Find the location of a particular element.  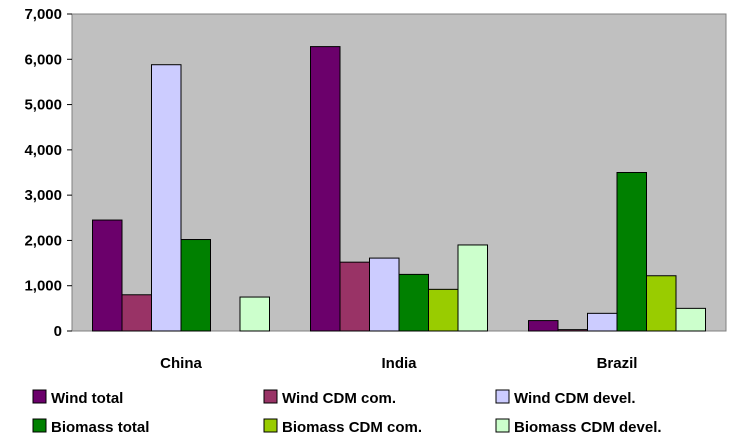

bar-biomass-cdm-devel-india is located at coordinates (472, 288).